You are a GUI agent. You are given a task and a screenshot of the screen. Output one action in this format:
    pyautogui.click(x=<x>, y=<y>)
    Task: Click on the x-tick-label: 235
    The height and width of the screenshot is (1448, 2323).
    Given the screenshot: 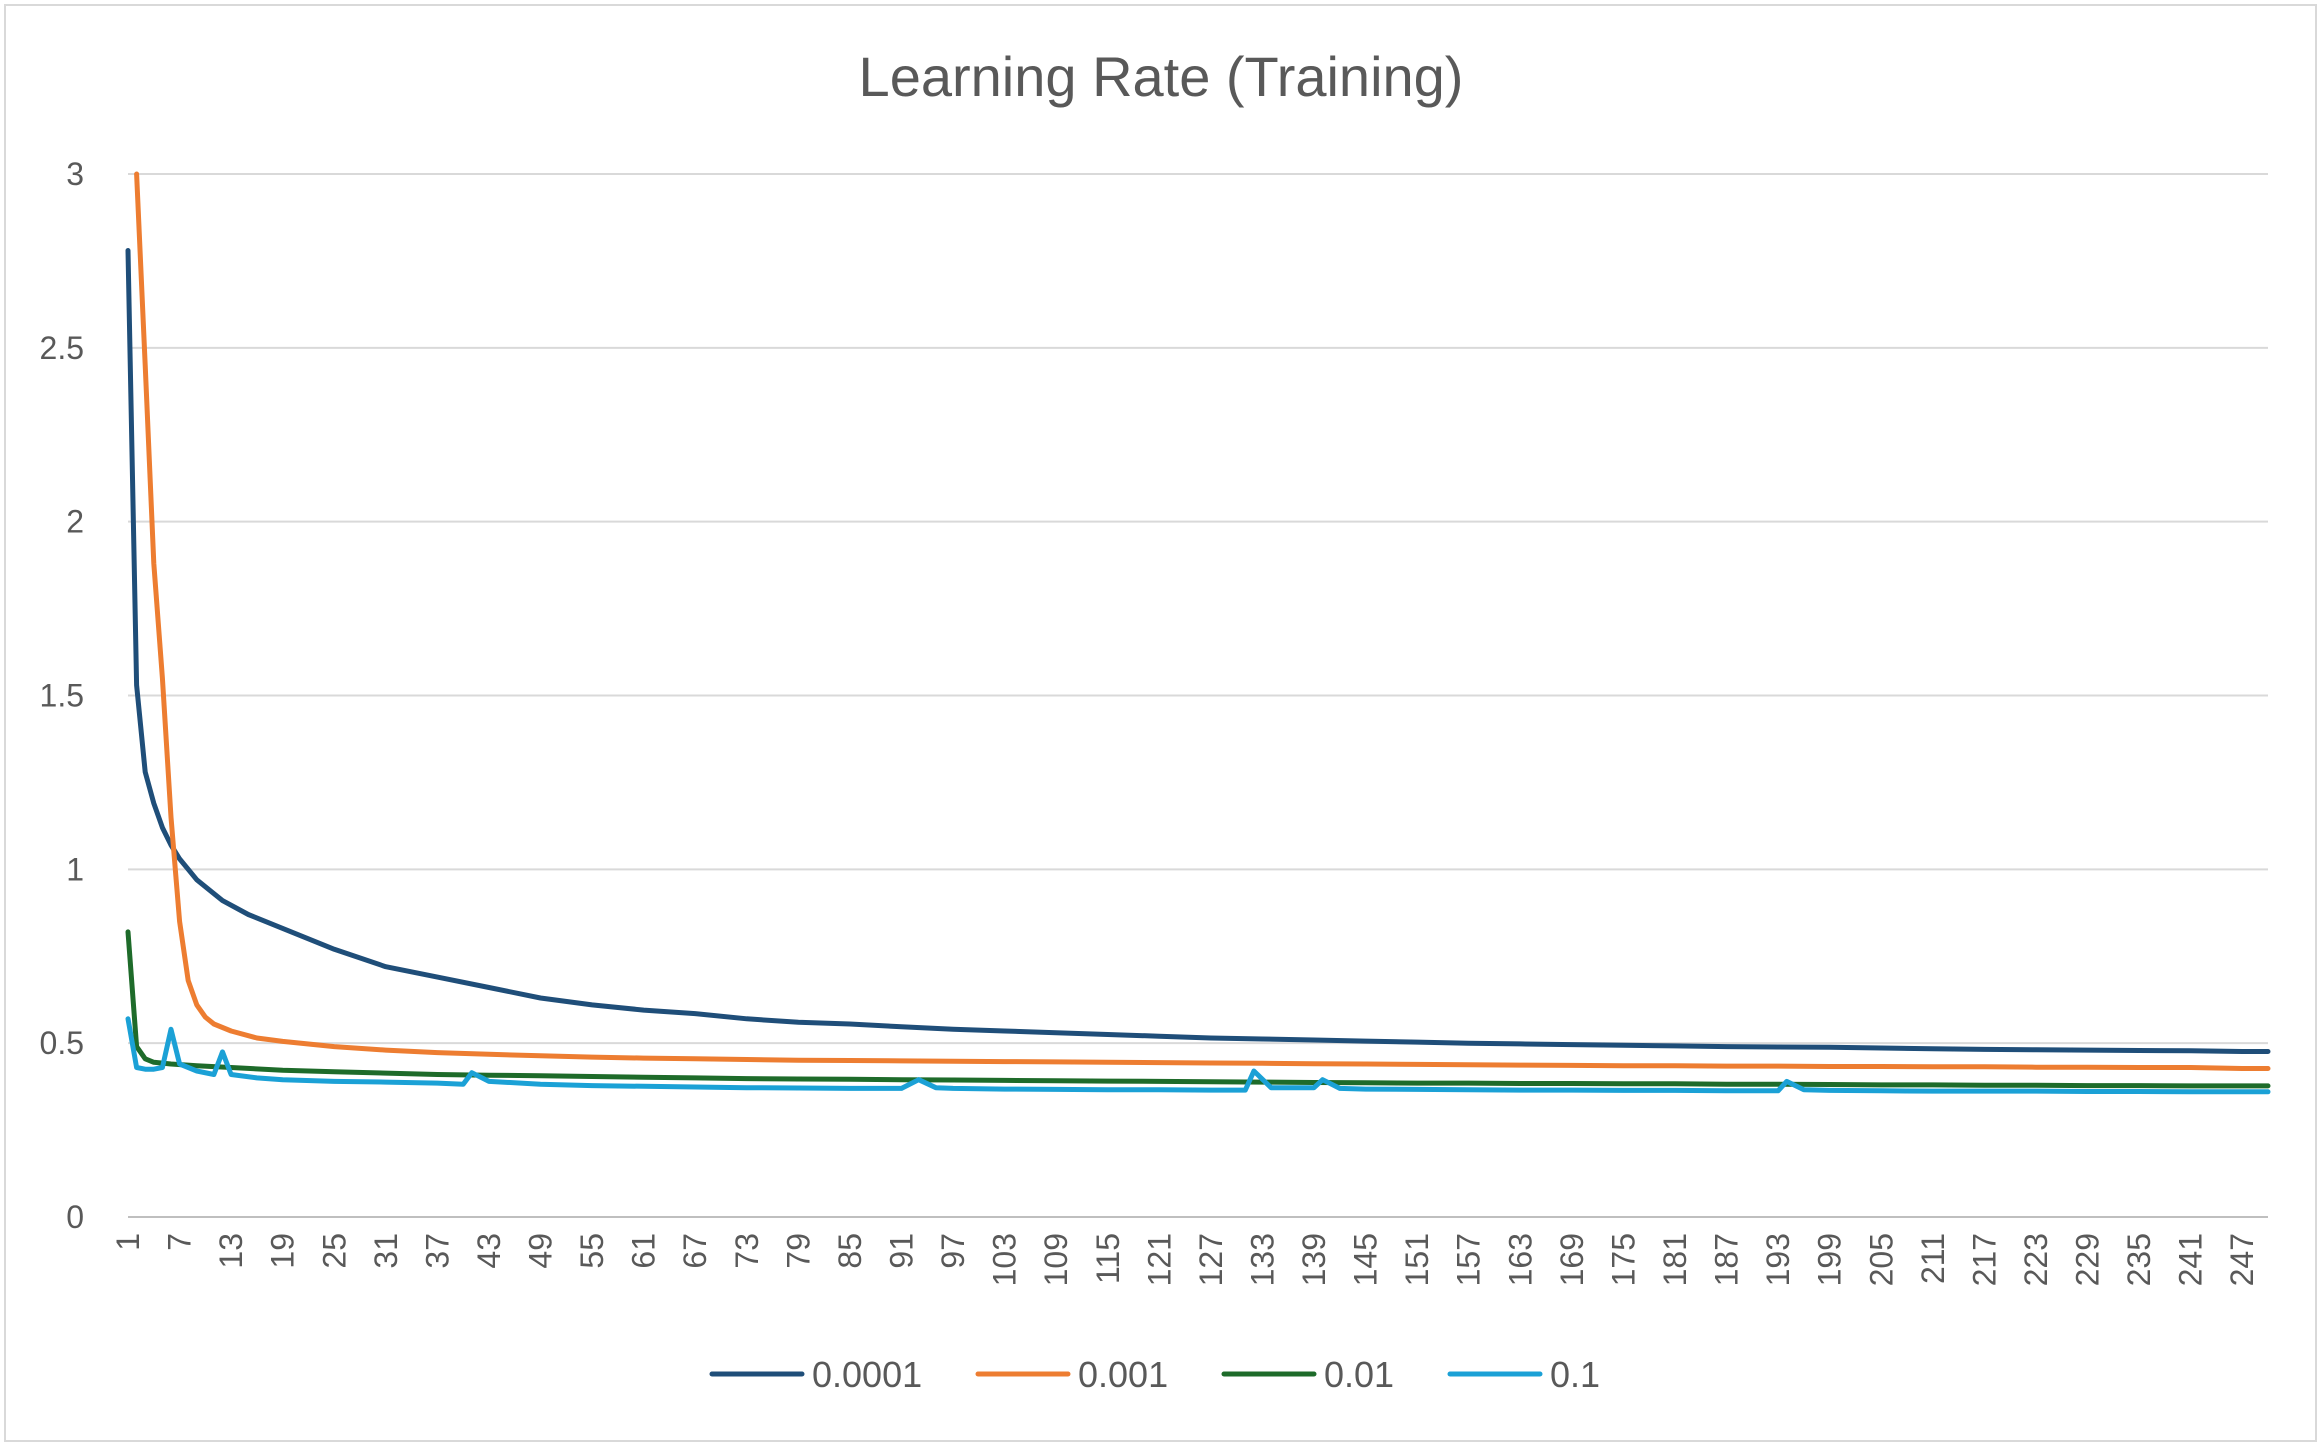 What is the action you would take?
    pyautogui.click(x=2139, y=1259)
    